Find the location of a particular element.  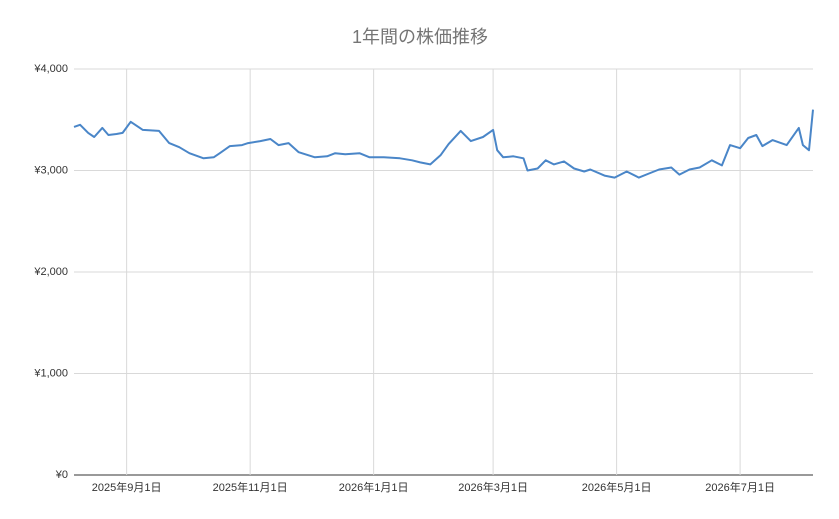

chart-title: 1年間の株価推移 is located at coordinates (420, 37).